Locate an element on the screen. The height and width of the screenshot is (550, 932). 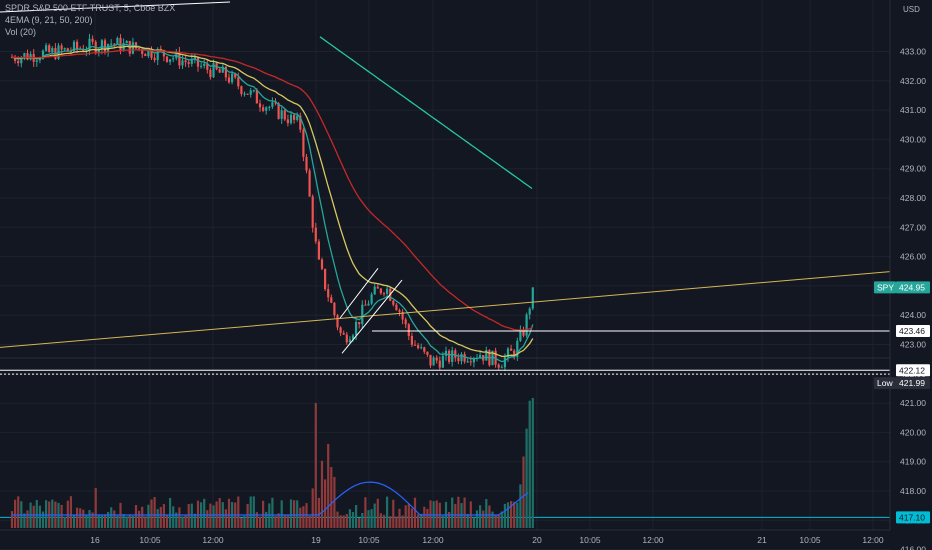
legend-volume: Vol (20) is located at coordinates (21, 32).